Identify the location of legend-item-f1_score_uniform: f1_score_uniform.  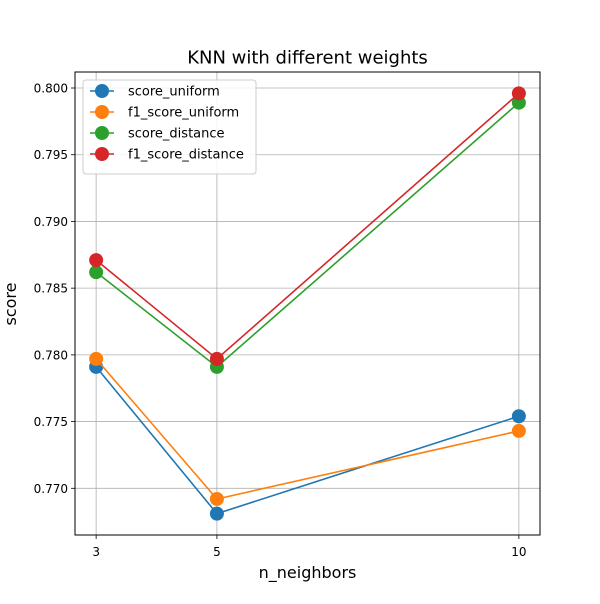
(164, 113).